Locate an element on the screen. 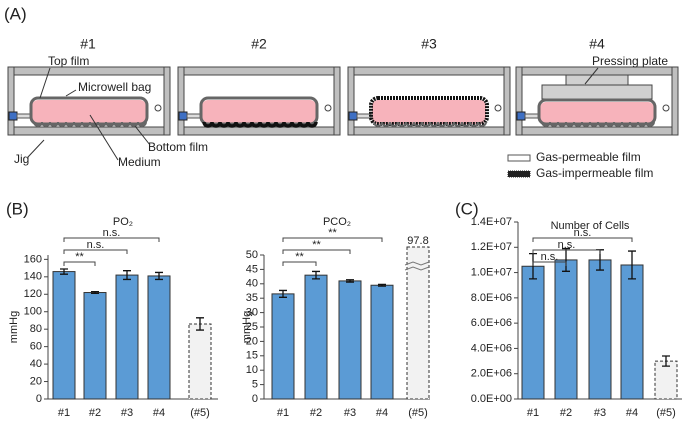  label: Pressing plate is located at coordinates (630, 61).